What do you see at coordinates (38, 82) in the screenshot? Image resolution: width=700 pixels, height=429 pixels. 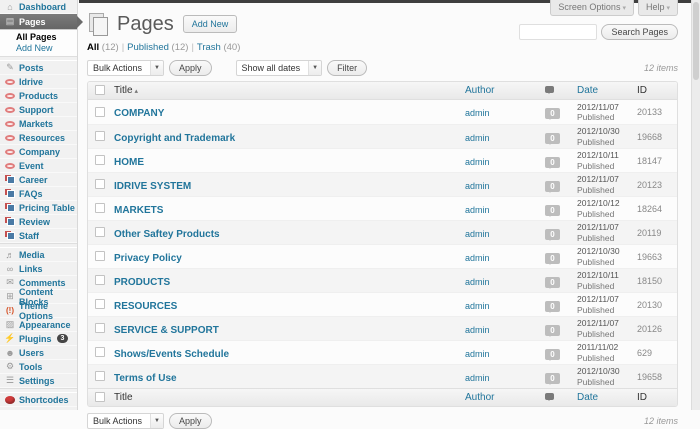 I see `sidebar-item-idrive: Idrive` at bounding box center [38, 82].